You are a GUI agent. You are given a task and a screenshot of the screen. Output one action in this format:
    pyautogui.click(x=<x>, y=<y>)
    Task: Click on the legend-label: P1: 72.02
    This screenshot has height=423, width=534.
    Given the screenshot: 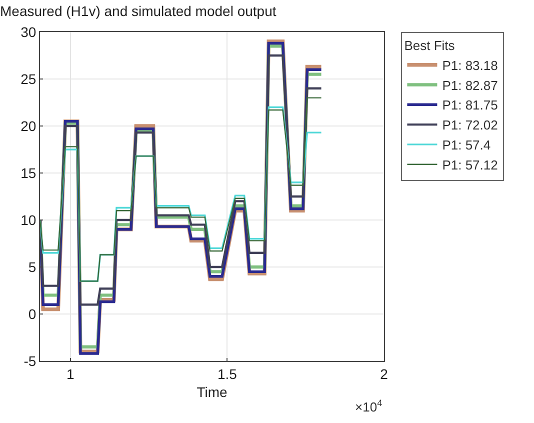 What is the action you would take?
    pyautogui.click(x=470, y=125)
    